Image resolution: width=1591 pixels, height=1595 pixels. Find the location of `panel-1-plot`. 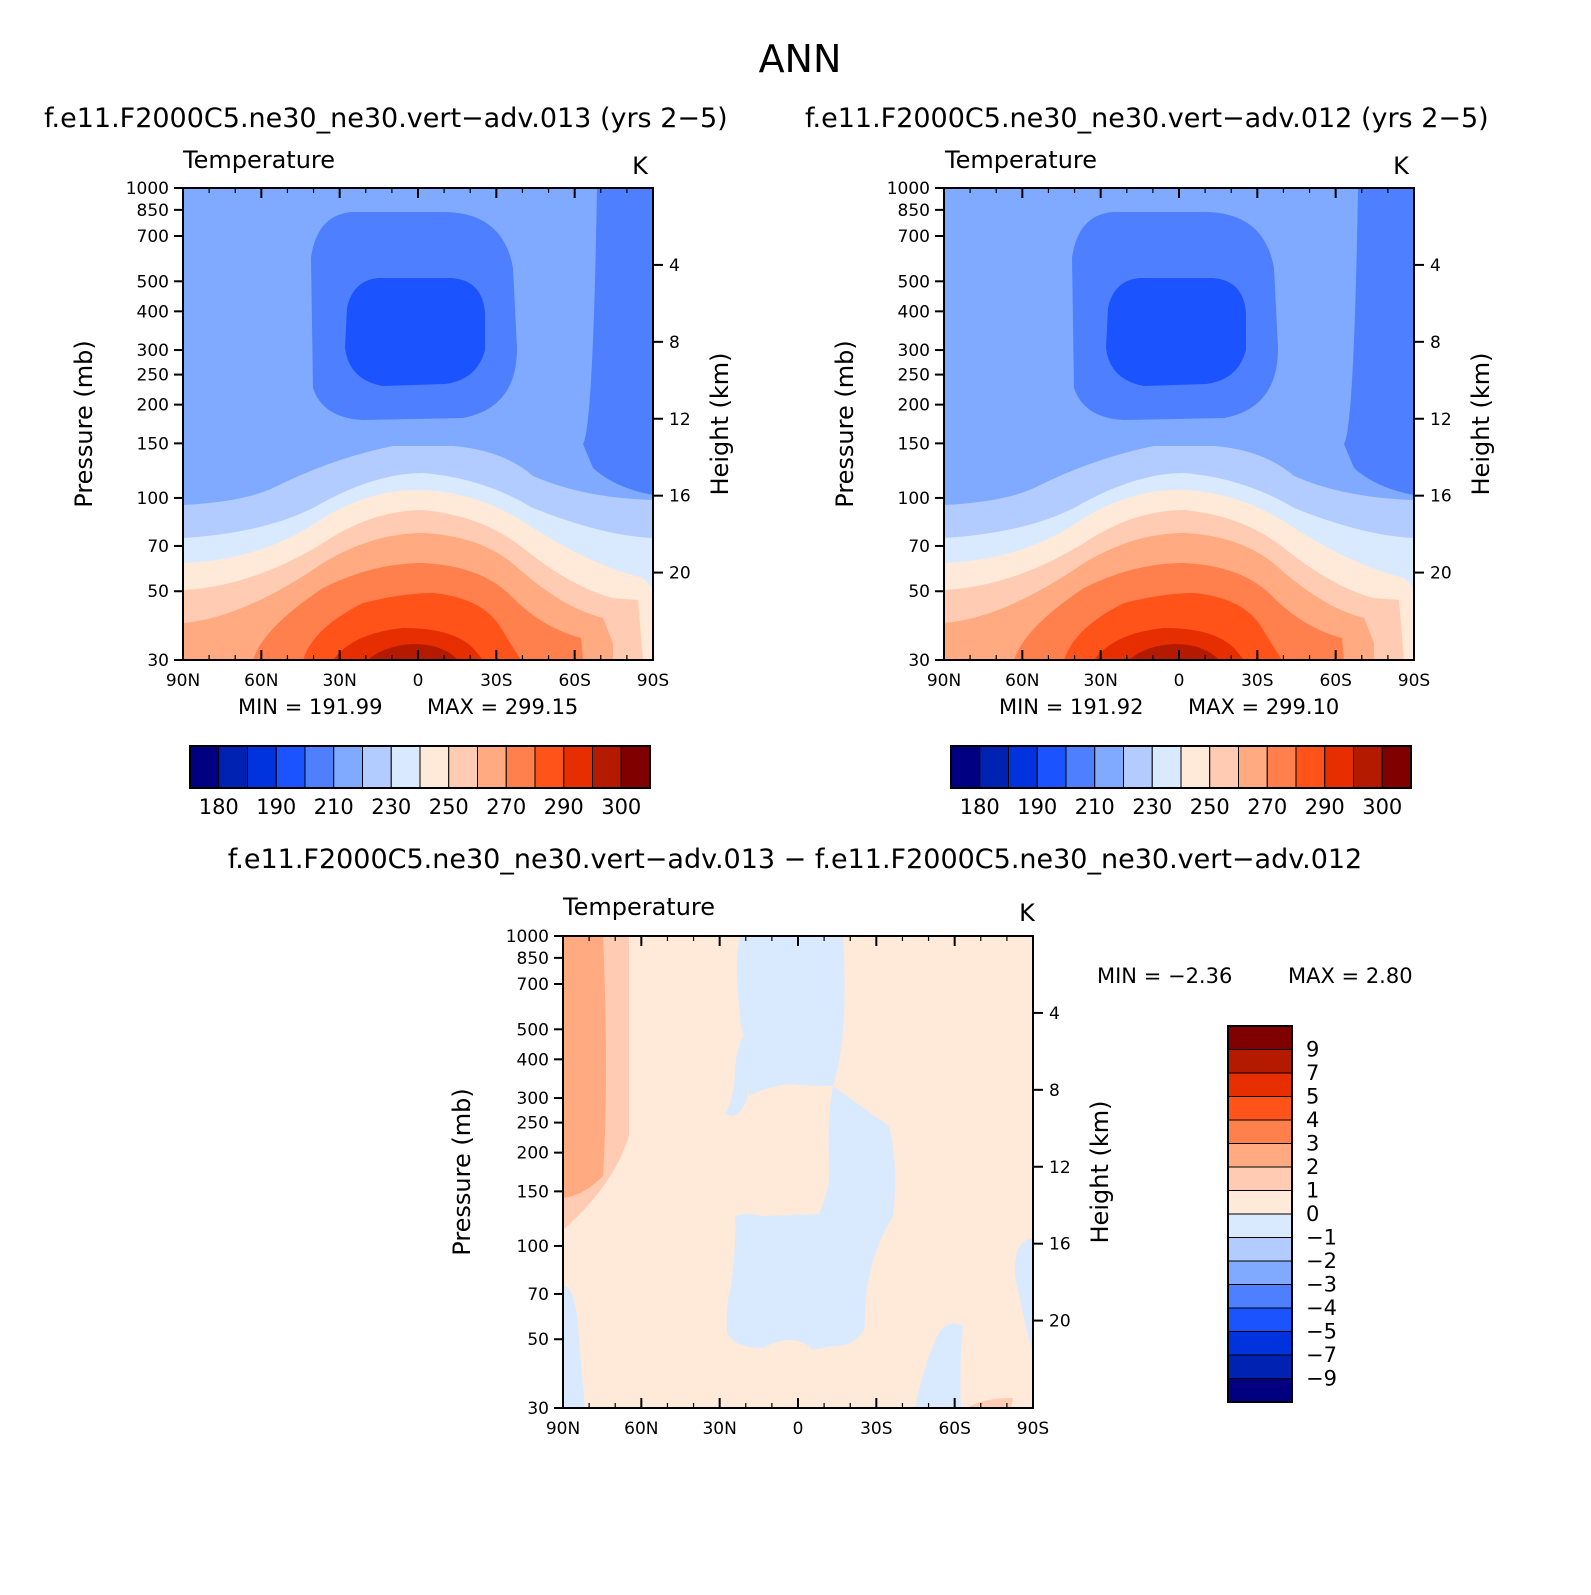

panel-1-plot is located at coordinates (418, 424).